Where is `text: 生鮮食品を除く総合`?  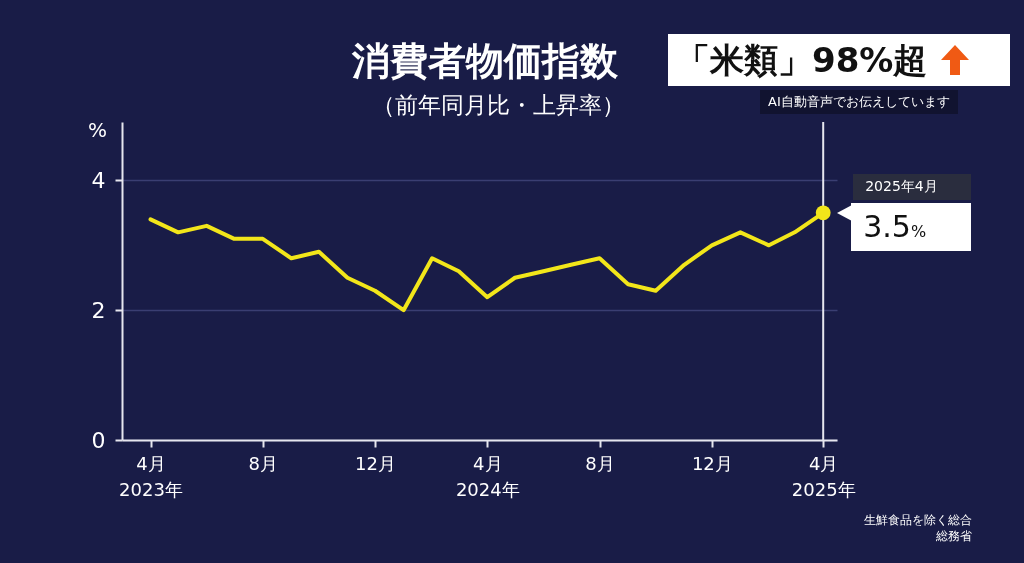 text: 生鮮食品を除く総合 is located at coordinates (918, 520).